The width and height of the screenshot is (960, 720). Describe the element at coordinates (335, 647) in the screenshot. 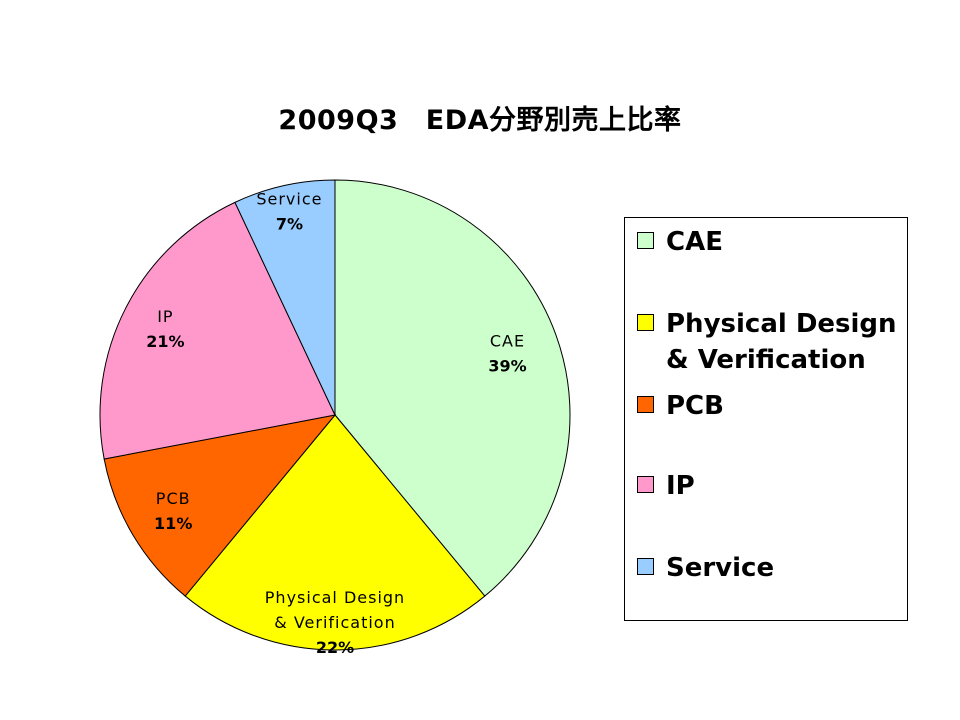

I see `data-label-value: 22%` at that location.